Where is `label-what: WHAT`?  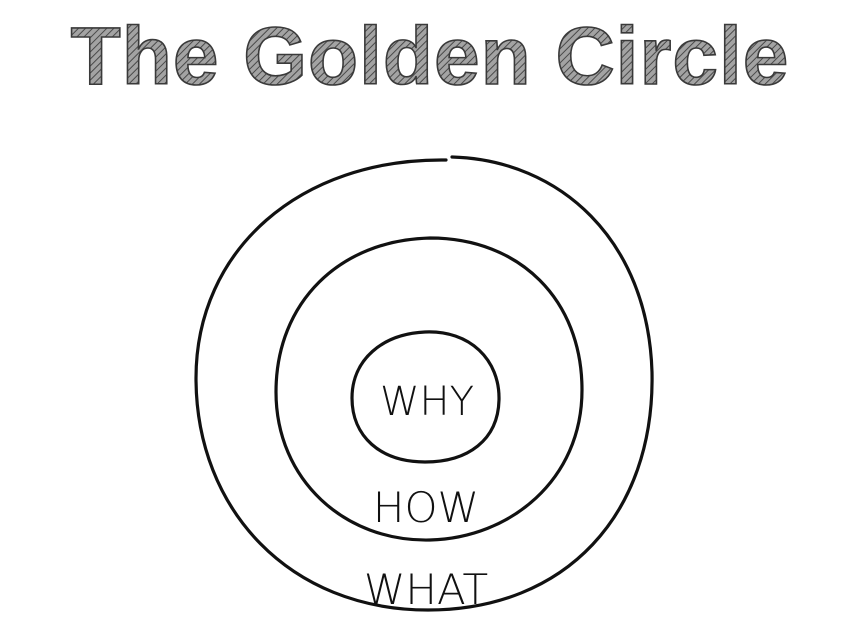
label-what: WHAT is located at coordinates (426, 589).